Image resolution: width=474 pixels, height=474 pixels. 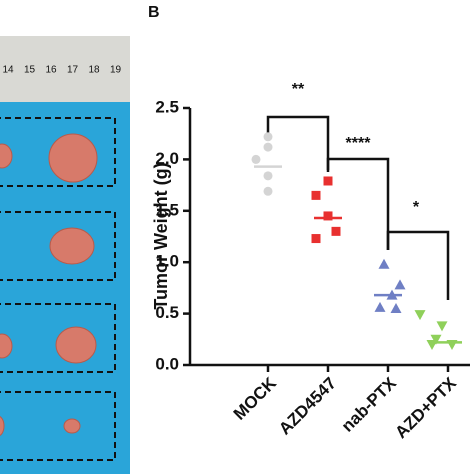 I want to click on y-tick-label: 1.5, so click(x=167, y=209).